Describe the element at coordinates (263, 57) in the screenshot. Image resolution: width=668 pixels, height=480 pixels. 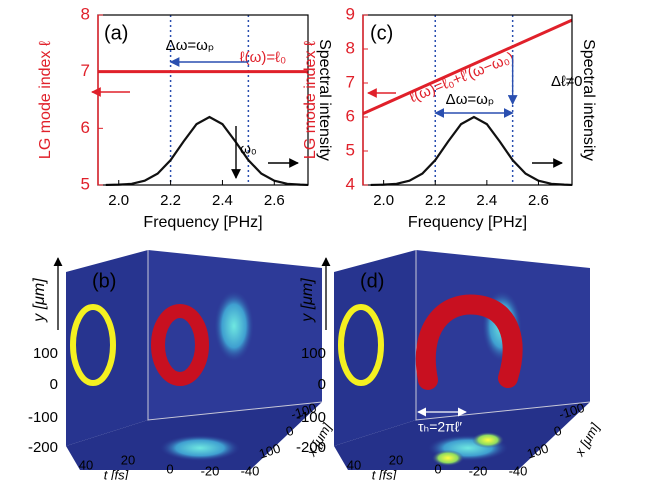
I see `annotation: ℓ(ω)=ℓ₀` at that location.